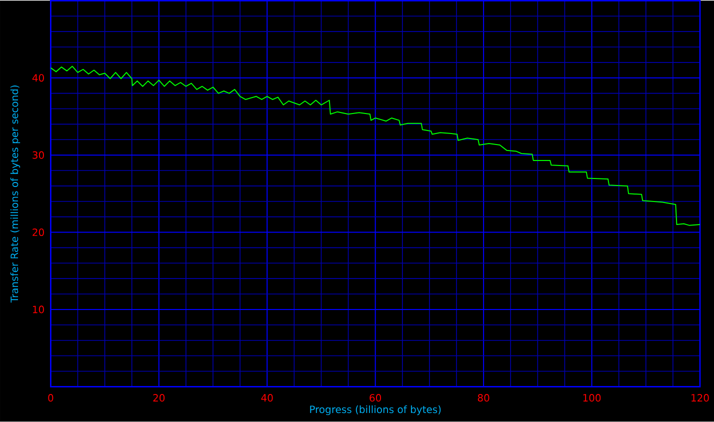  I want to click on x-tick-label: 40, so click(267, 398).